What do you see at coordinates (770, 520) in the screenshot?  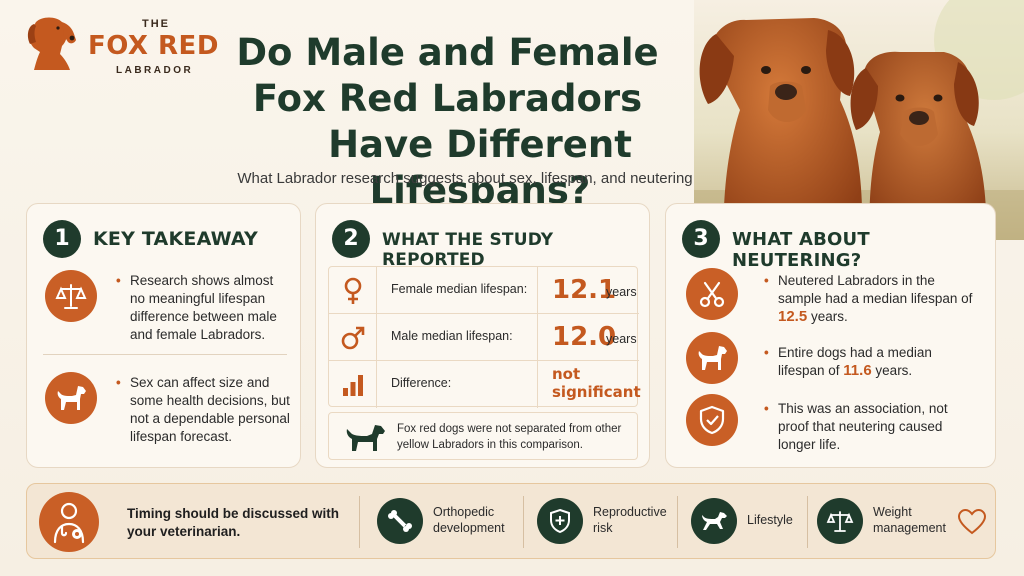 I see `factor-lifestyle-label: Lifestyle` at bounding box center [770, 520].